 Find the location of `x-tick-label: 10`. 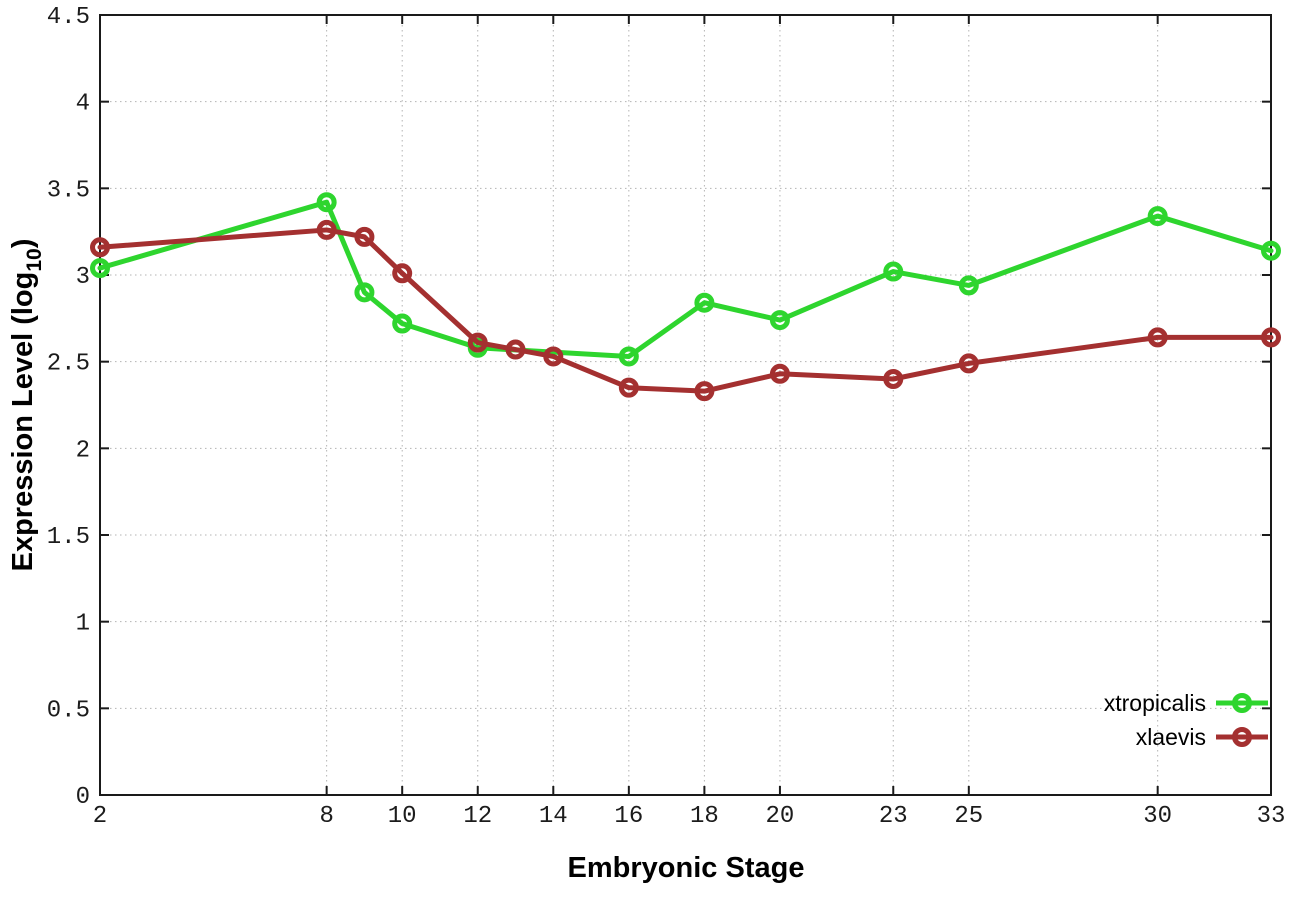

x-tick-label: 10 is located at coordinates (402, 816).